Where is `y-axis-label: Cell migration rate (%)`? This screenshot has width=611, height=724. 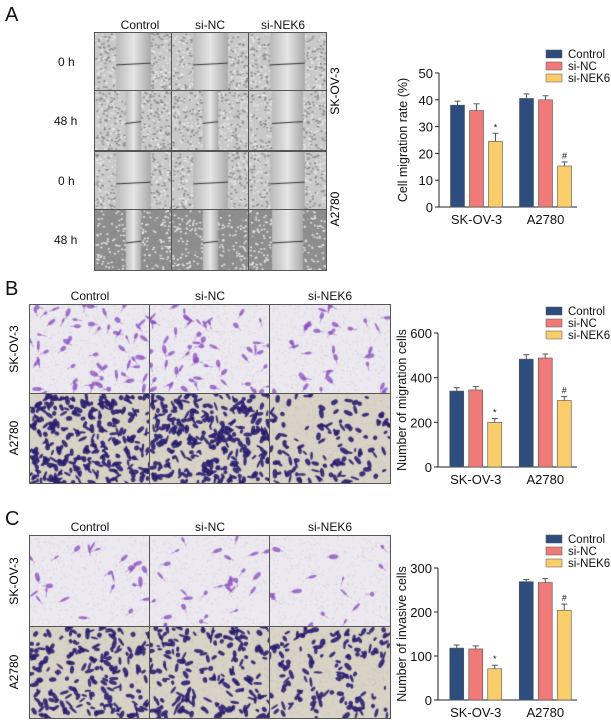
y-axis-label: Cell migration rate (%) is located at coordinates (403, 140).